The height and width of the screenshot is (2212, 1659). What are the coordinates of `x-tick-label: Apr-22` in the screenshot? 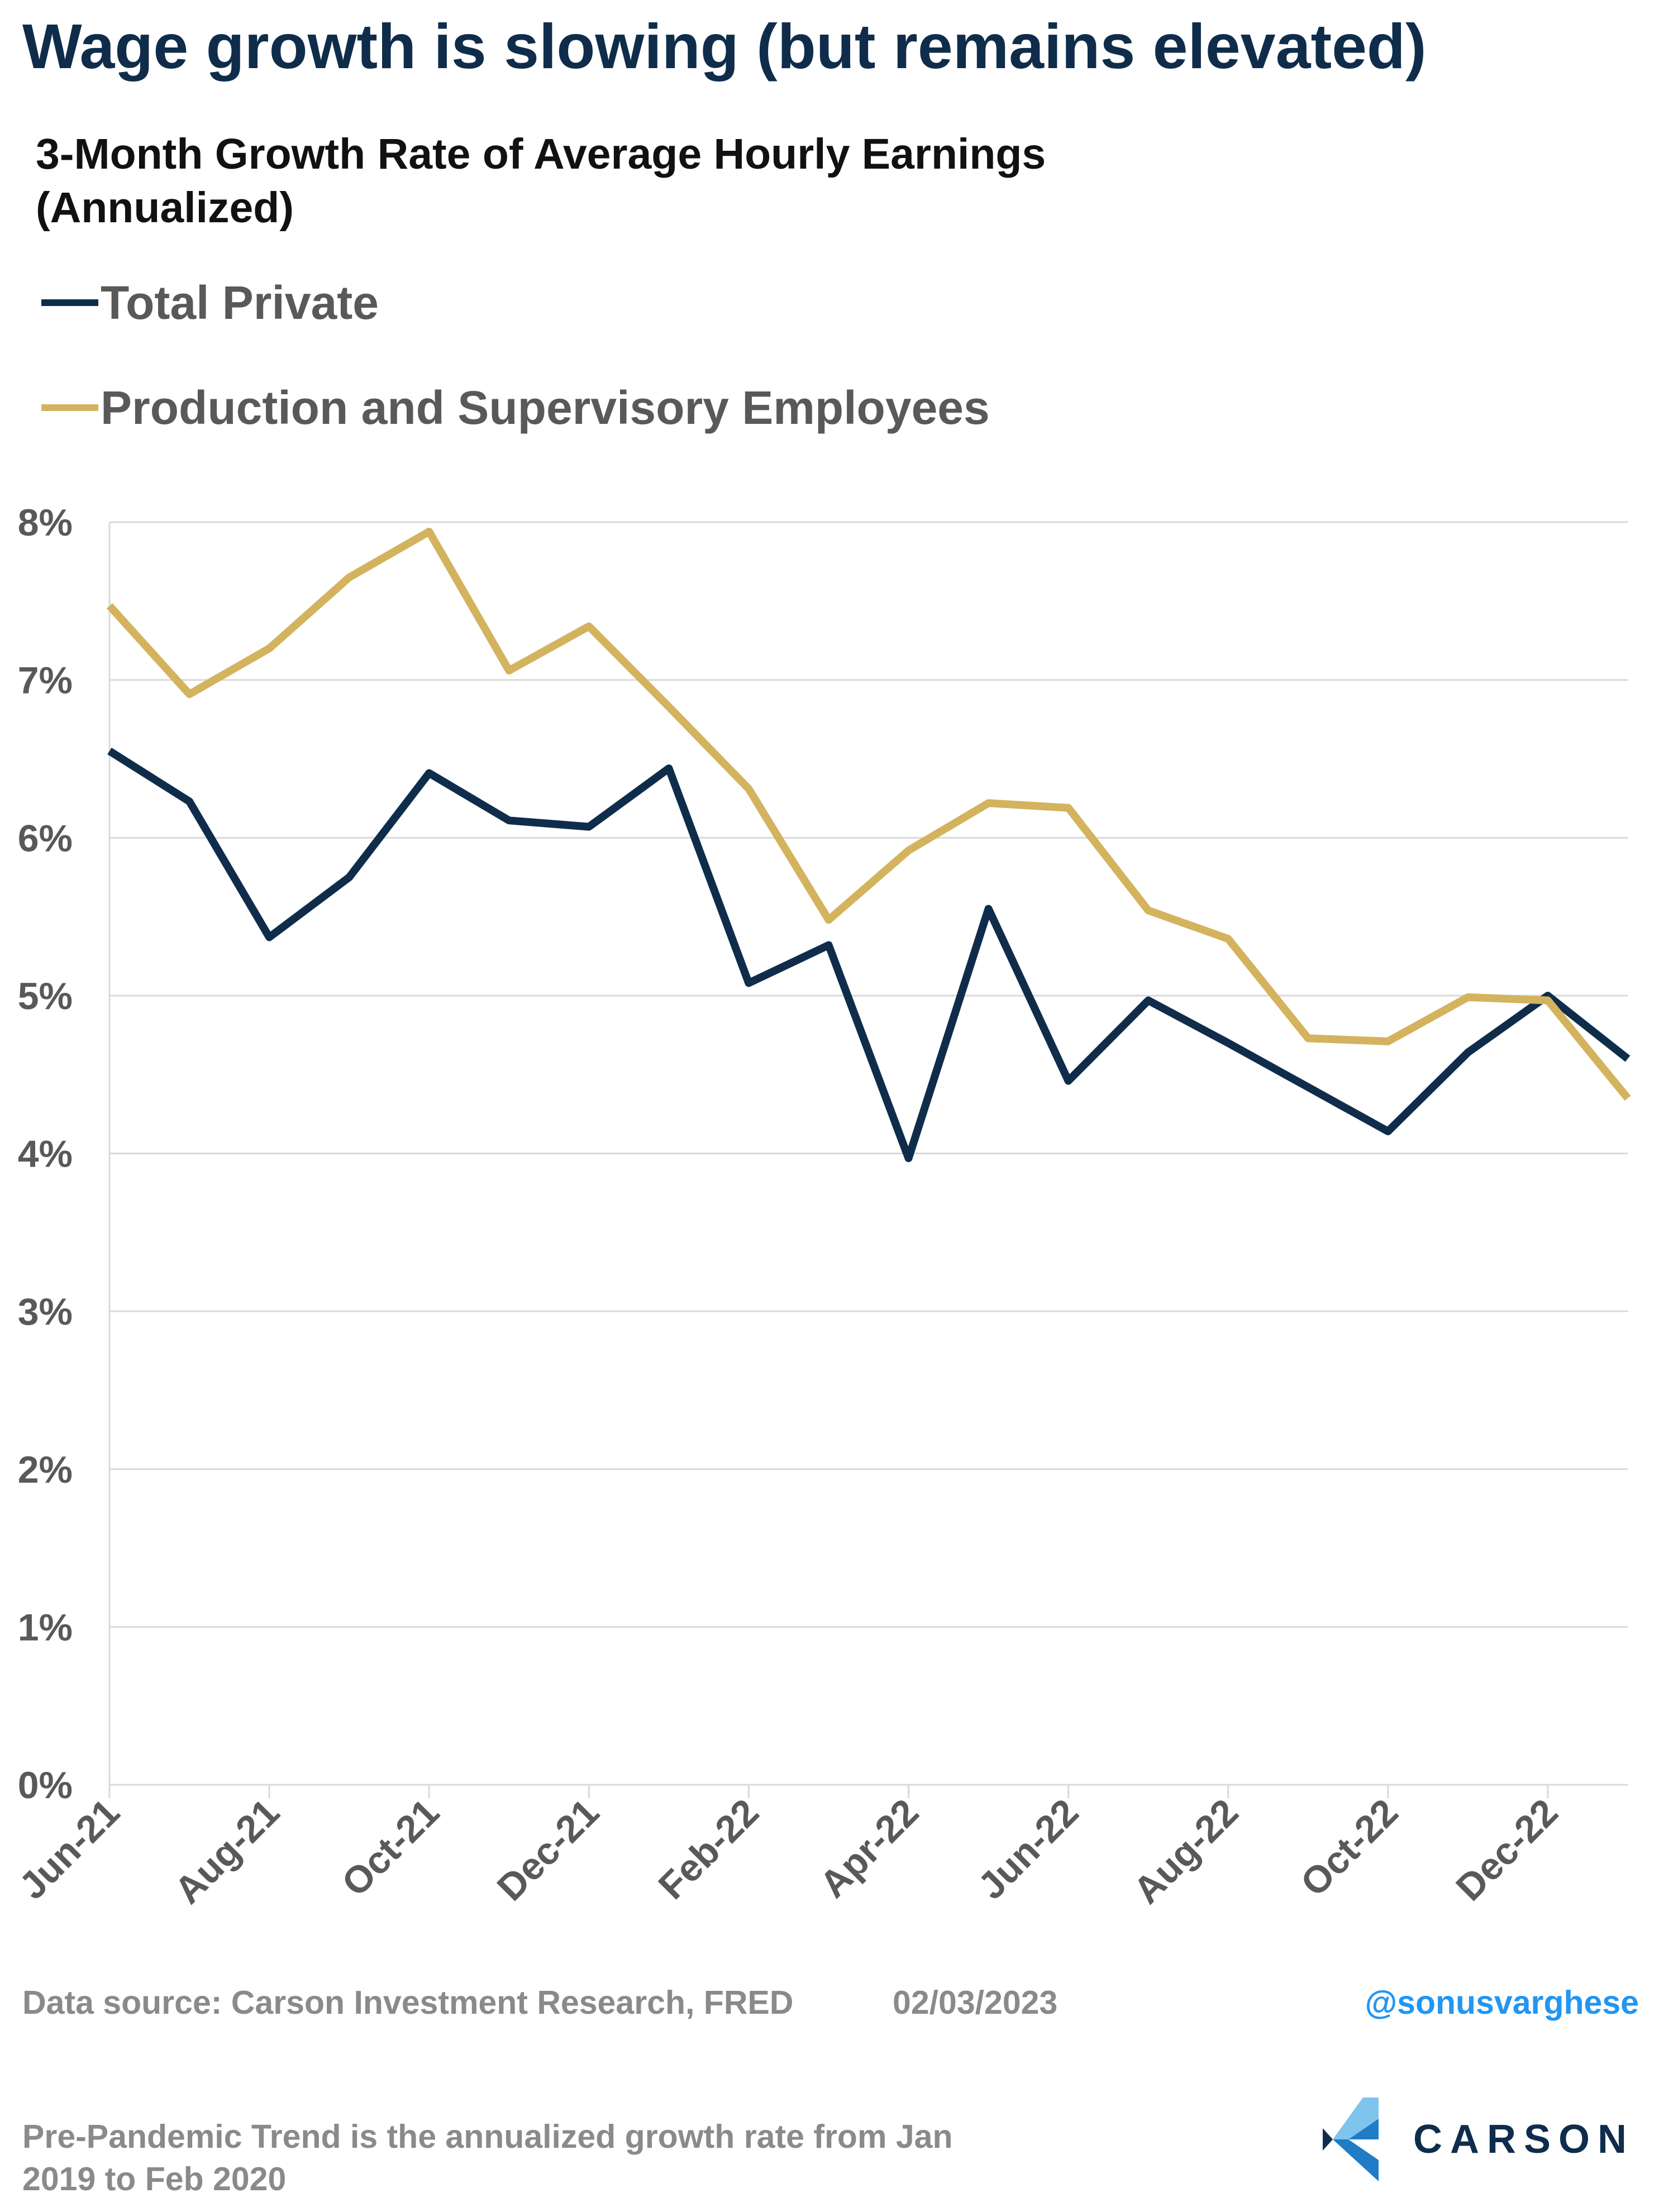 It's located at (870, 1848).